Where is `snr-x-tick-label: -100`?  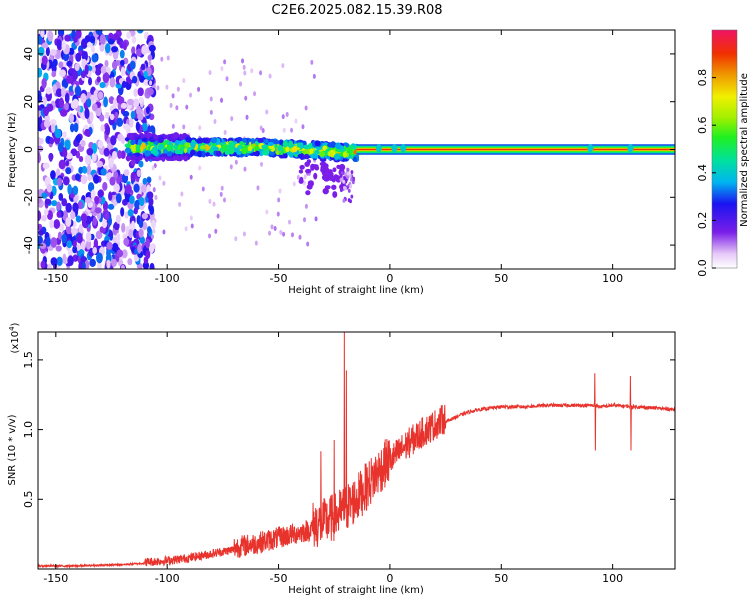 snr-x-tick-label: -100 is located at coordinates (167, 578).